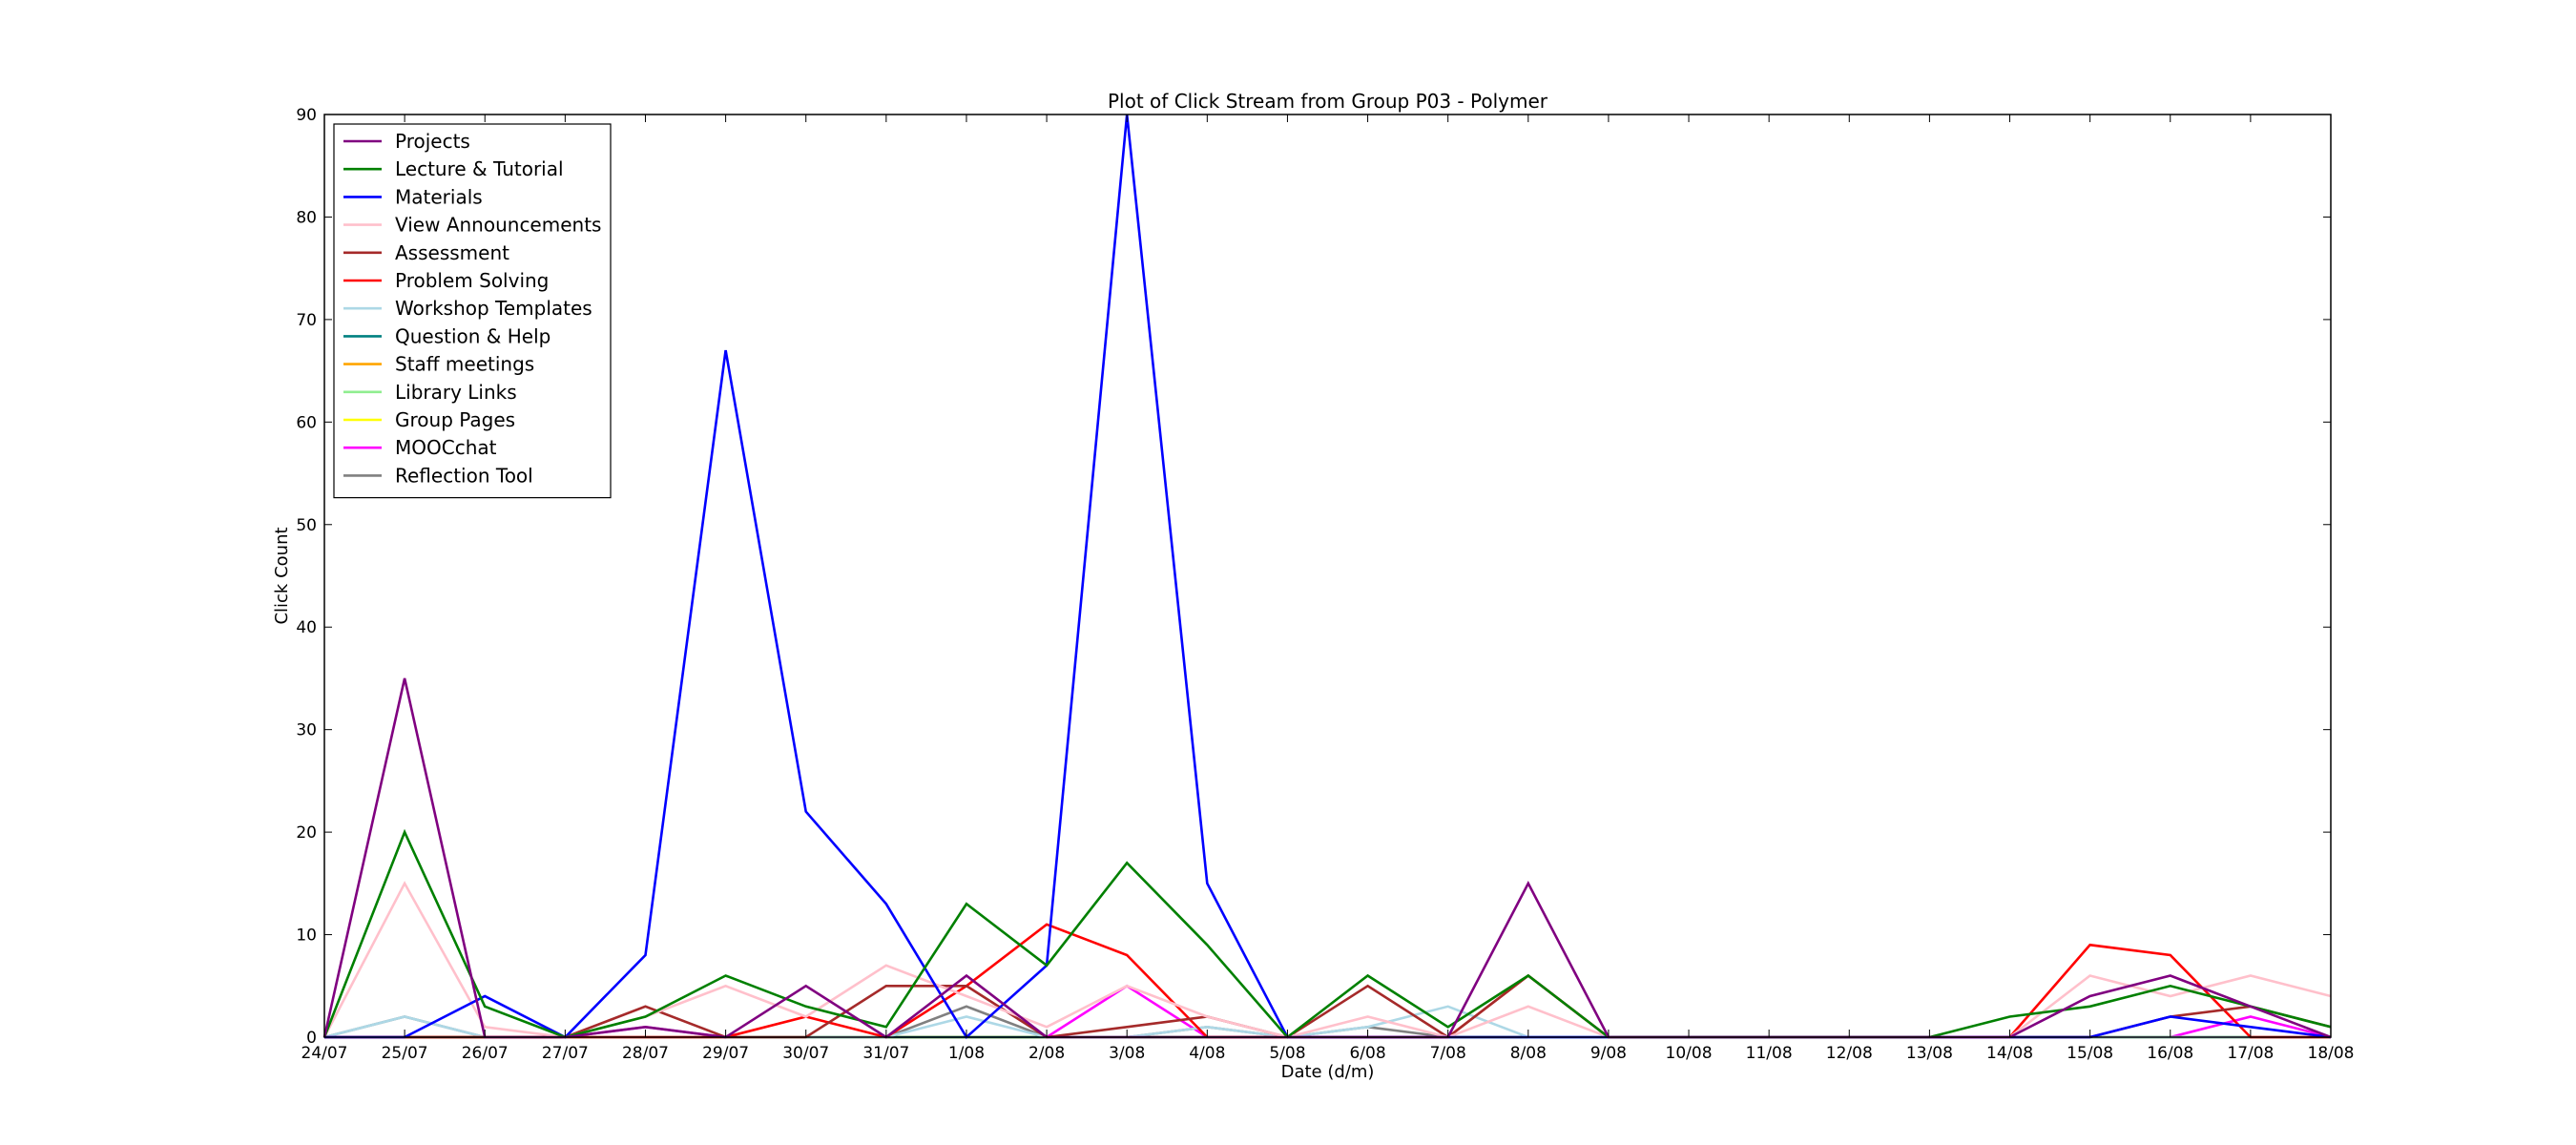 This screenshot has height=1145, width=2576. I want to click on legend-box, so click(472, 311).